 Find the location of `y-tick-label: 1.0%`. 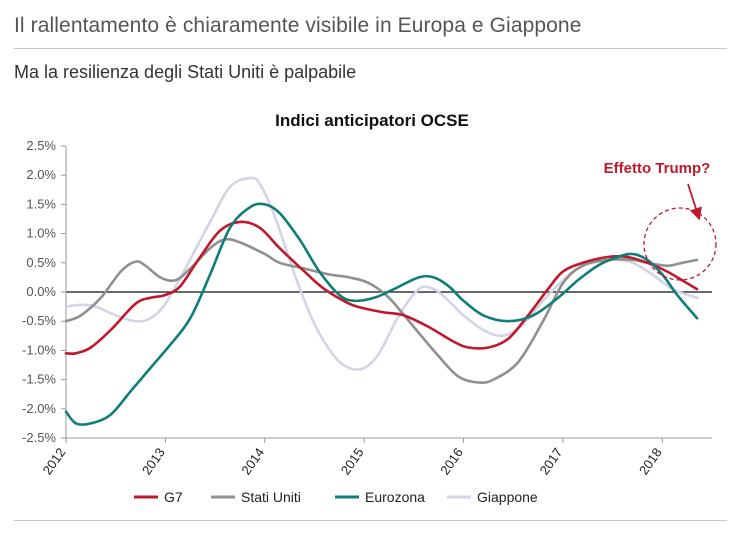

y-tick-label: 1.0% is located at coordinates (41, 233).